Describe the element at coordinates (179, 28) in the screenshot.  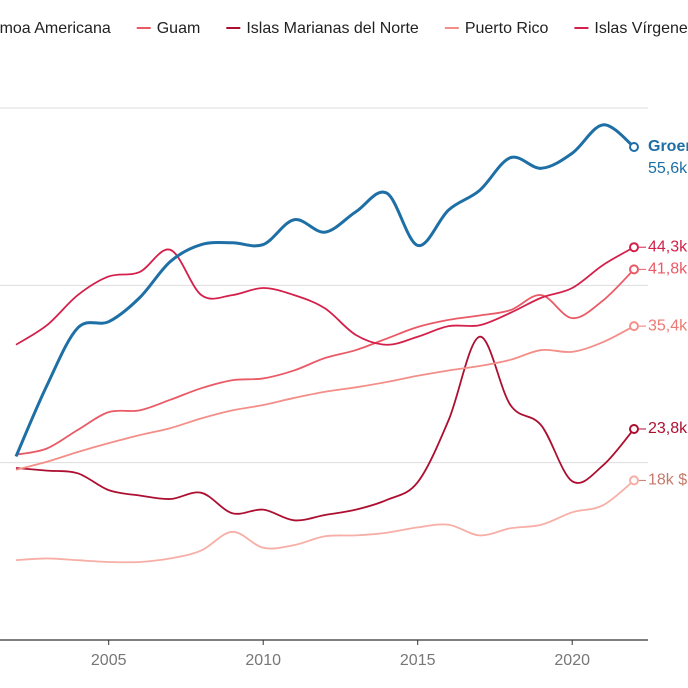
I see `legend-label: Guam` at that location.